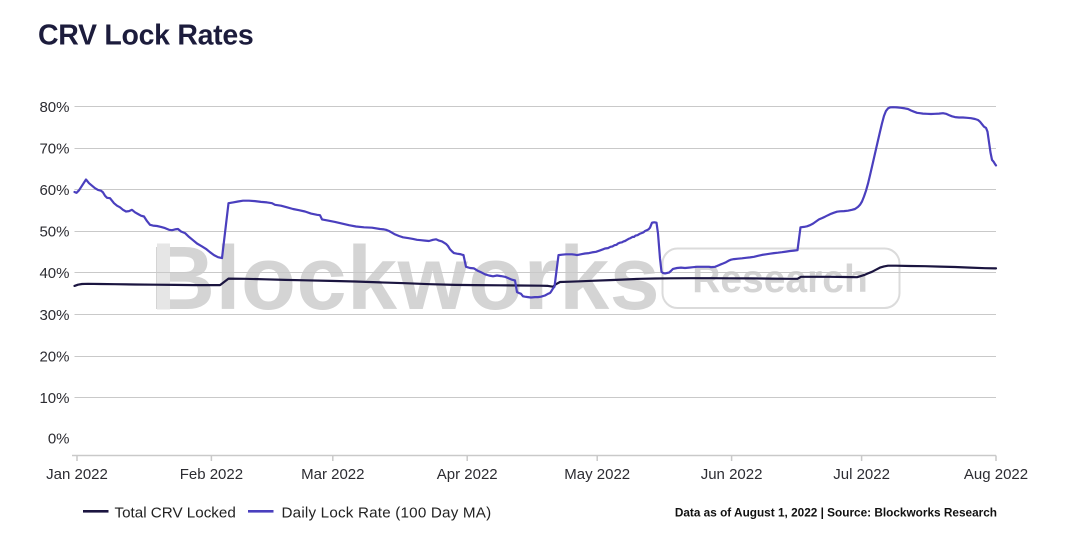  Describe the element at coordinates (332, 474) in the screenshot. I see `svg-text: Mar 2022` at that location.